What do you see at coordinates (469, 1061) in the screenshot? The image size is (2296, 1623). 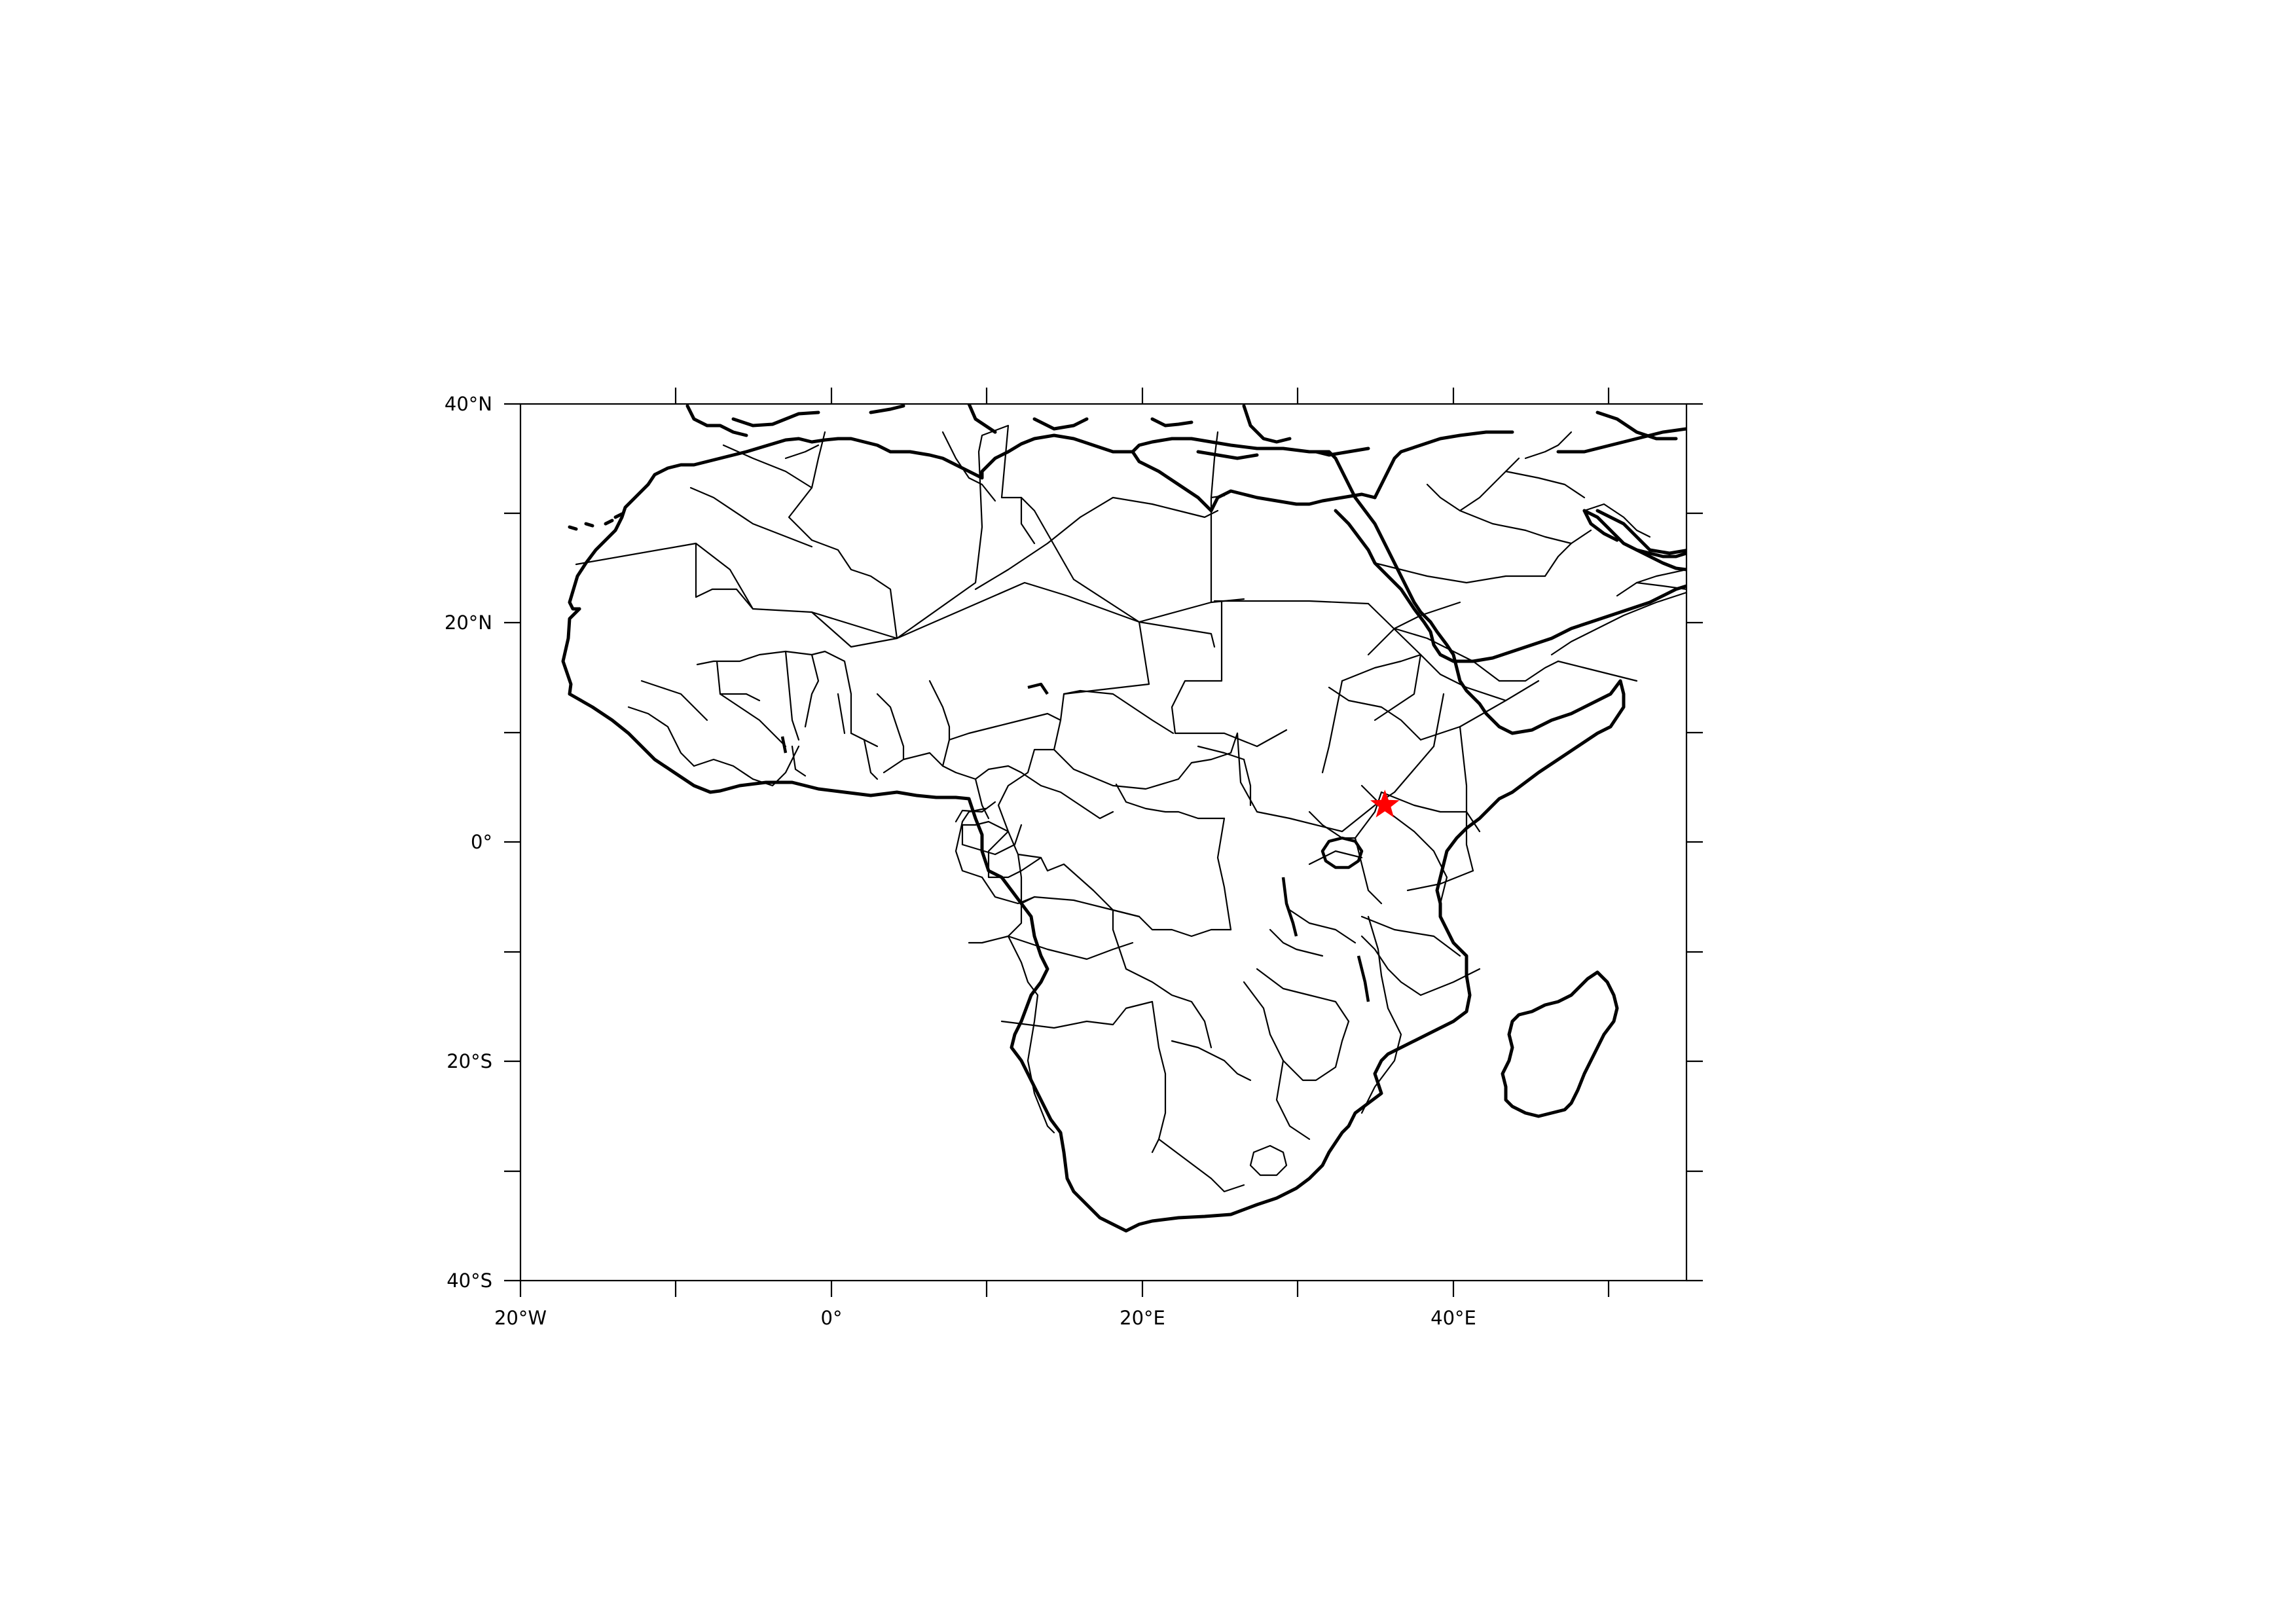 I see `y-tick-label: 20°S` at bounding box center [469, 1061].